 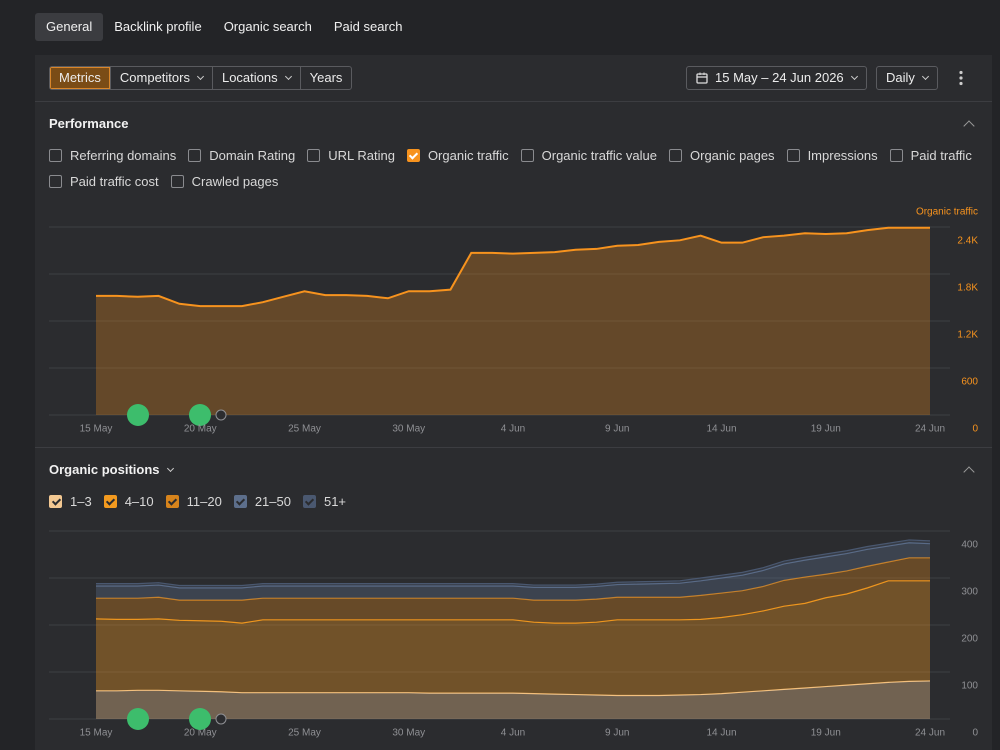 What do you see at coordinates (967, 241) in the screenshot?
I see `y-tick-label: 2.4K` at bounding box center [967, 241].